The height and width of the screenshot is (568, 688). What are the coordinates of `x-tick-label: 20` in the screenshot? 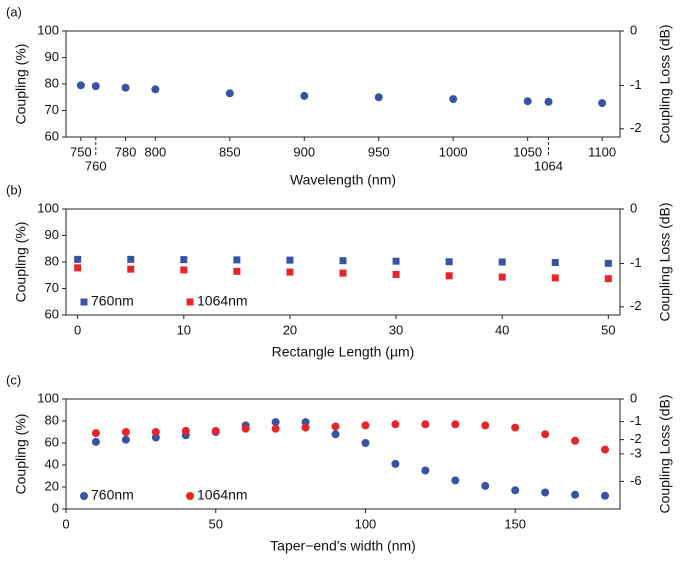 It's located at (290, 329).